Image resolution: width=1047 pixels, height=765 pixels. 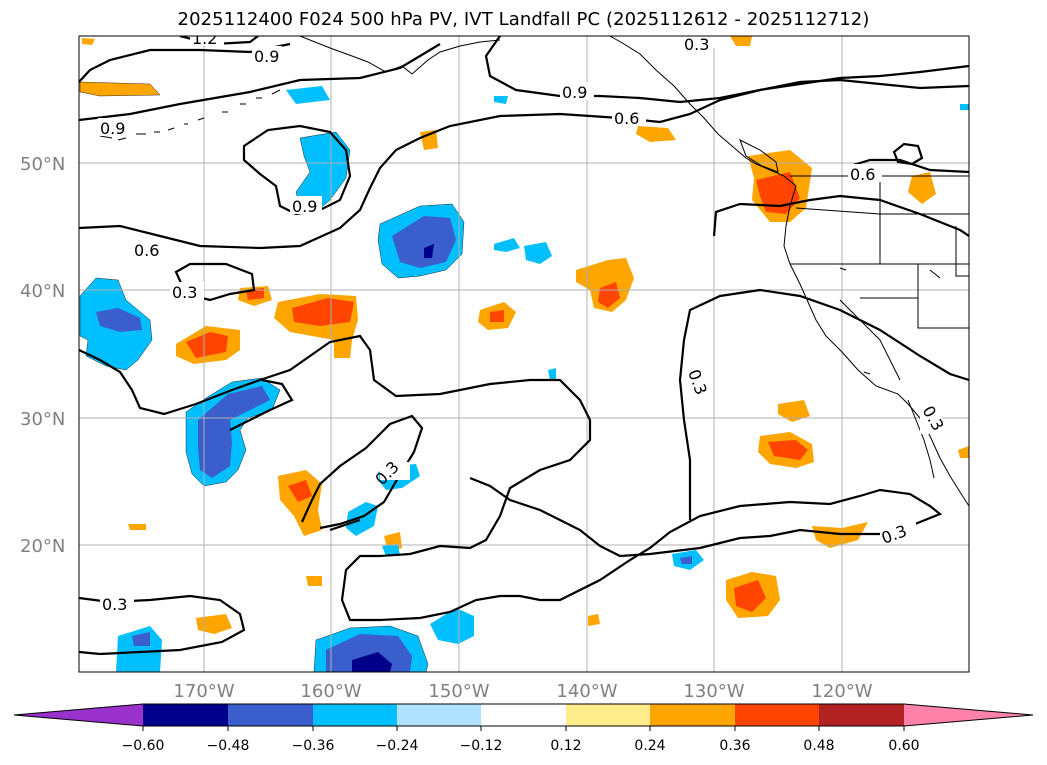 What do you see at coordinates (908, 154) in the screenshot?
I see `contour-ring` at bounding box center [908, 154].